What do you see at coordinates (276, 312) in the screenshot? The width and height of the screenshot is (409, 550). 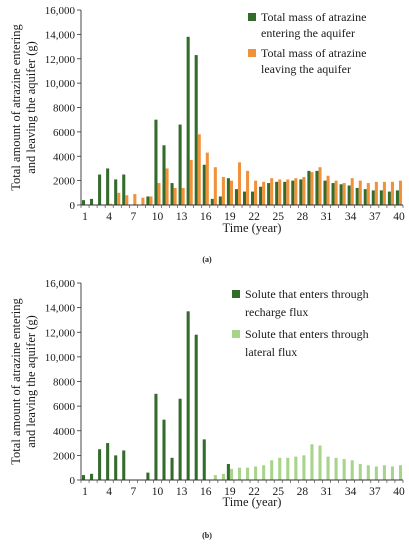 I see `legend-label-line: recharge flux` at bounding box center [276, 312].